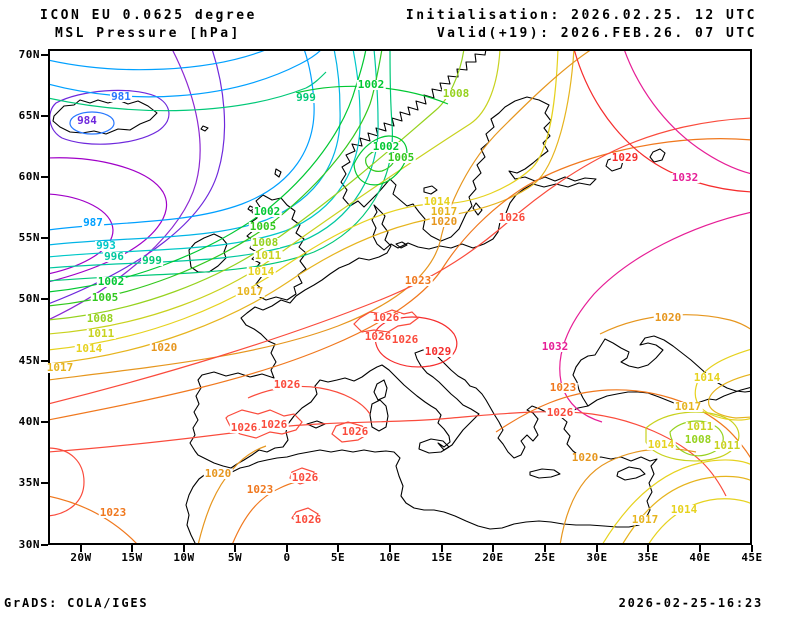 The image size is (800, 618). What do you see at coordinates (29, 482) in the screenshot?
I see `lat-axis-label: 35N` at bounding box center [29, 482].